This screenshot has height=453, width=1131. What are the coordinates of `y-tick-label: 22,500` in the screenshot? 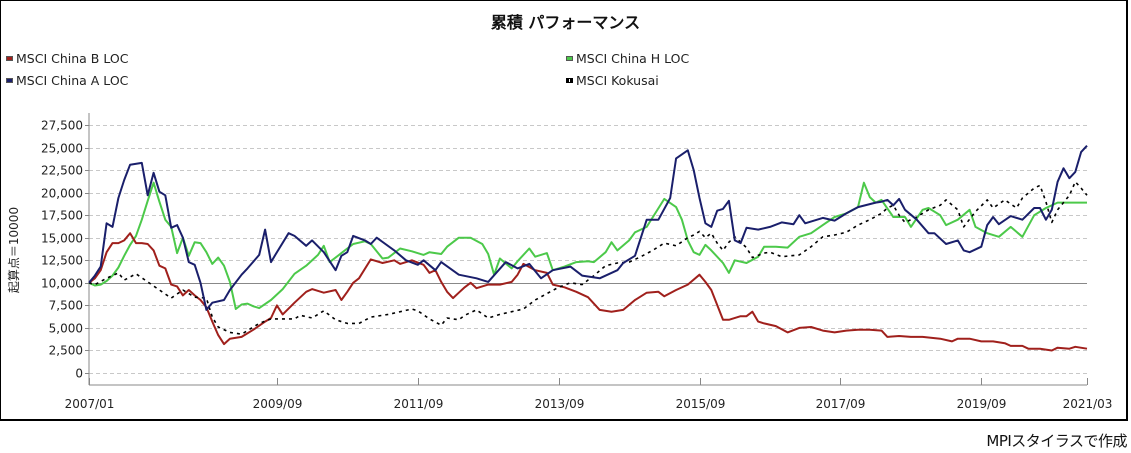 It's located at (62, 171).